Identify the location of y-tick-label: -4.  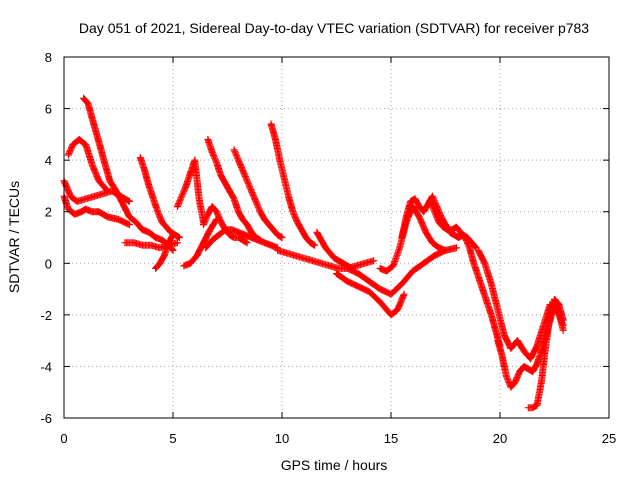
(46, 366).